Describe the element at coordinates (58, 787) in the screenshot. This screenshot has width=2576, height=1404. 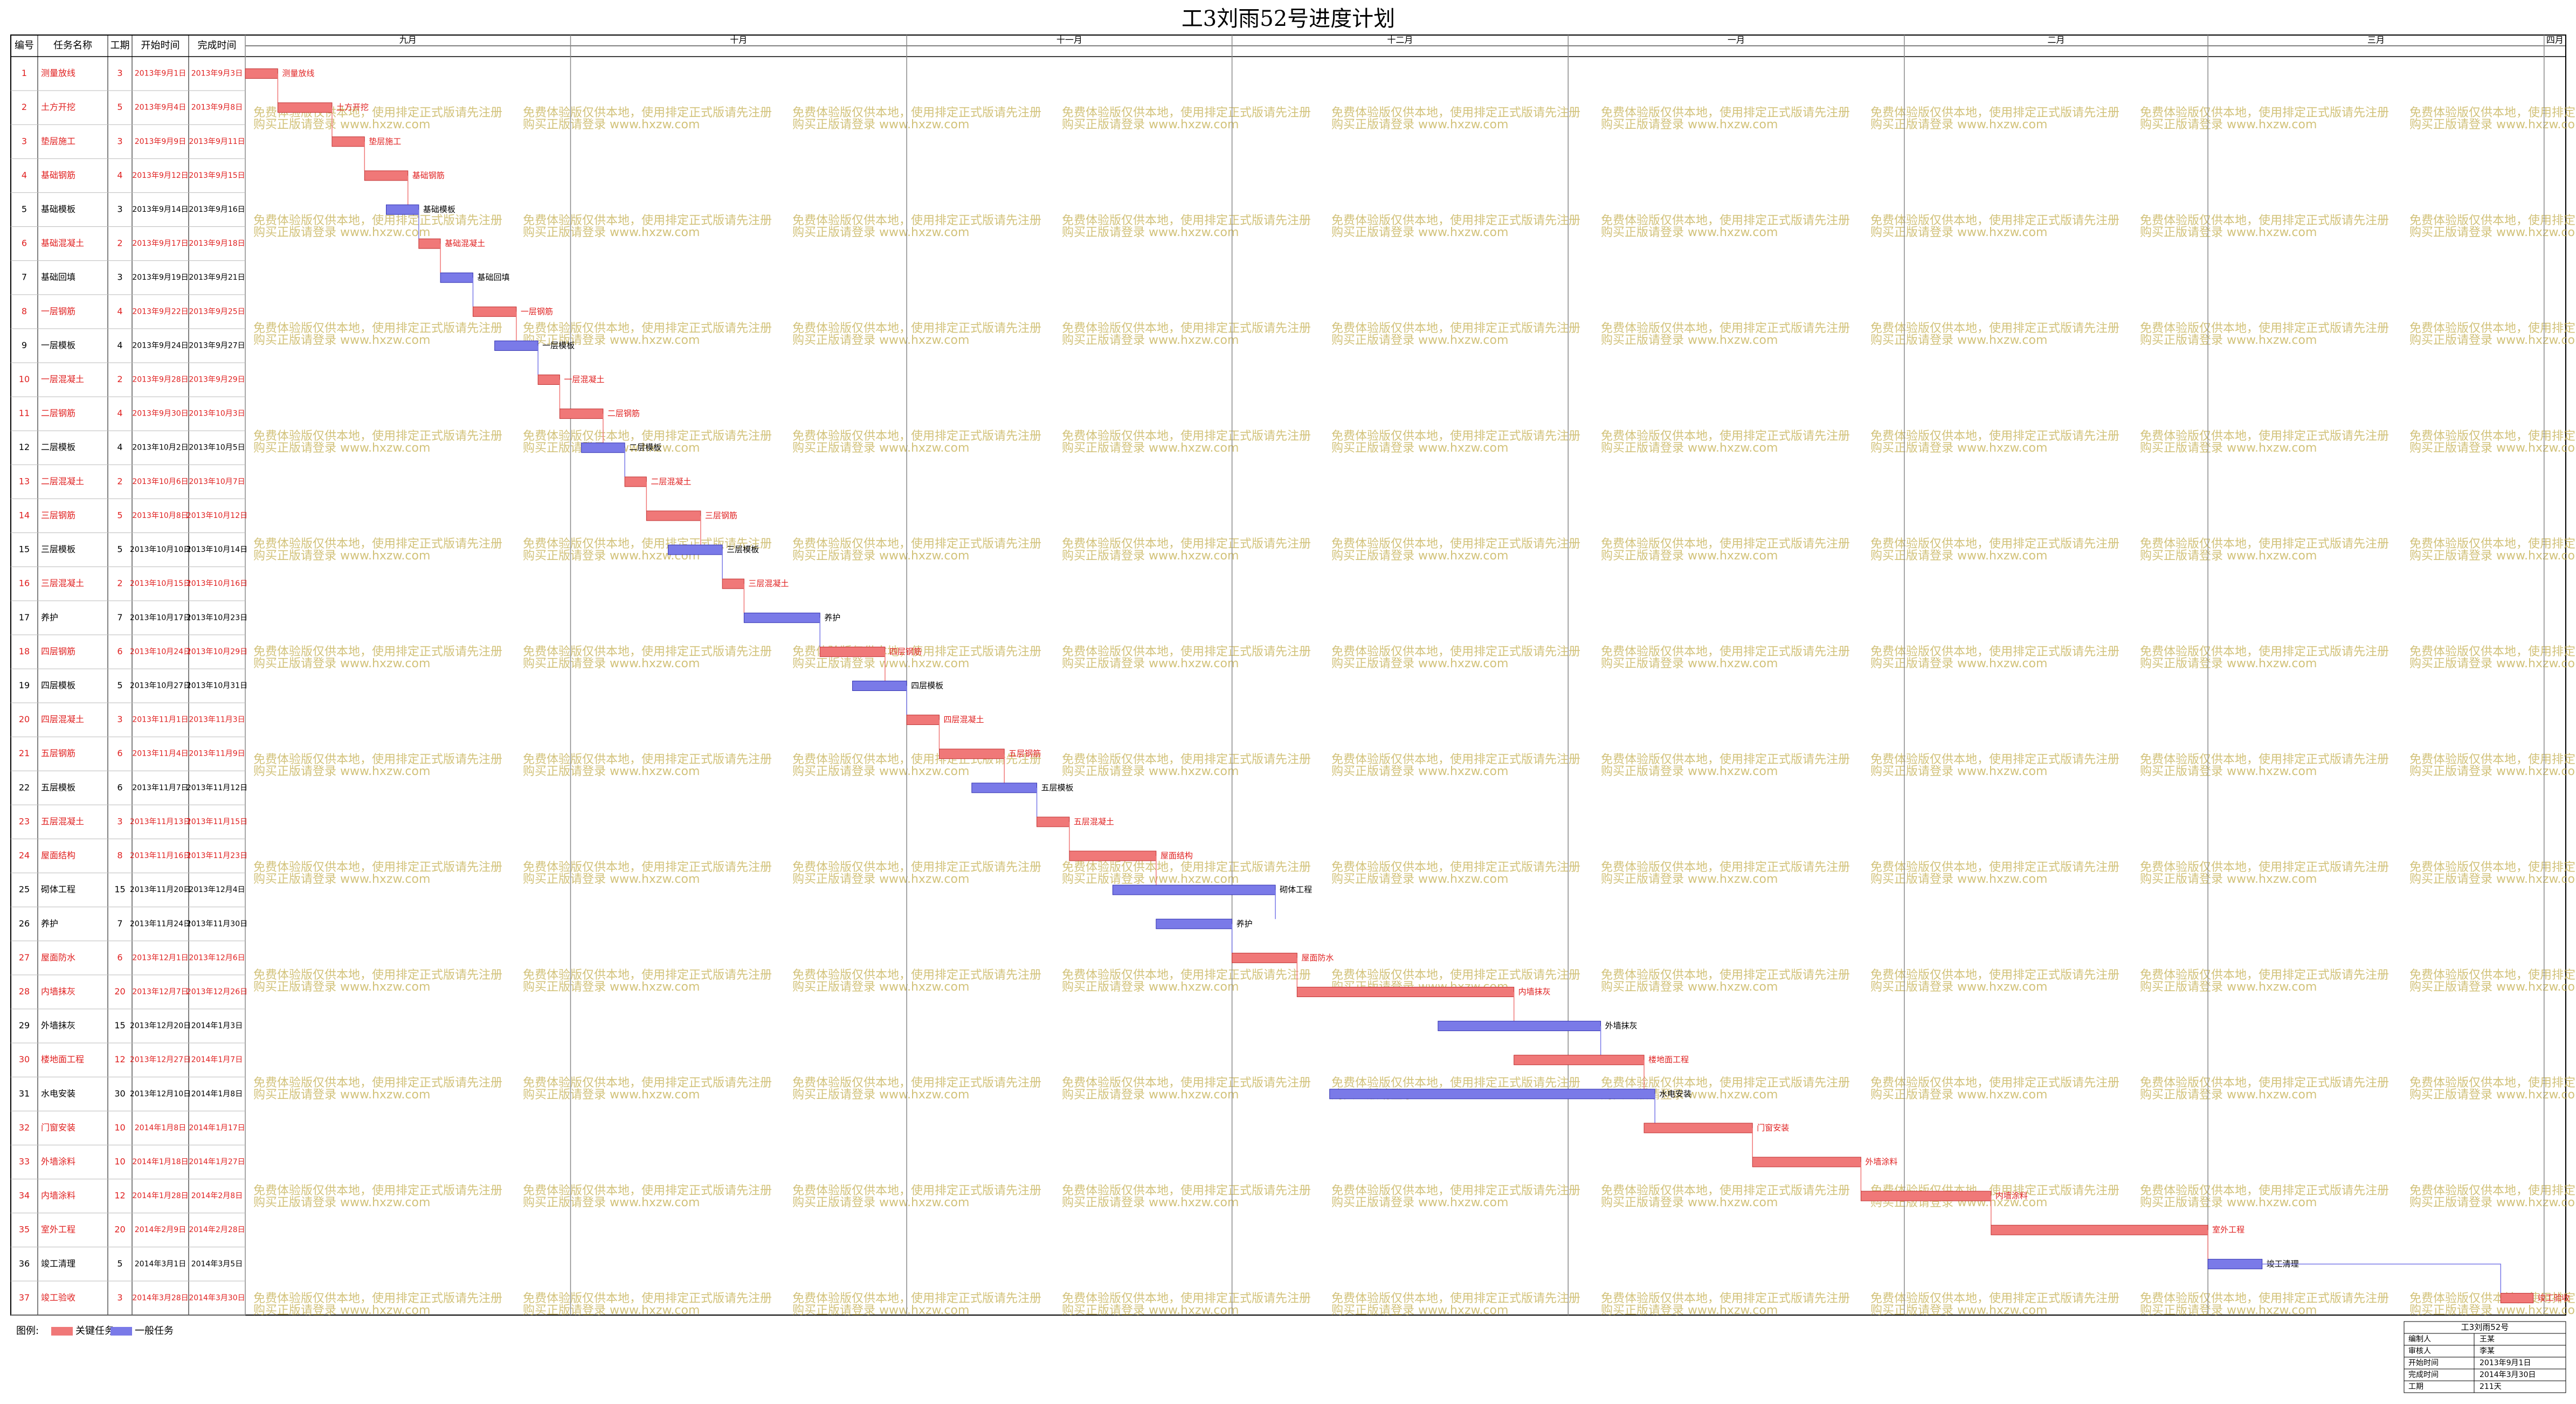
I see `cell-name: 五层模板` at that location.